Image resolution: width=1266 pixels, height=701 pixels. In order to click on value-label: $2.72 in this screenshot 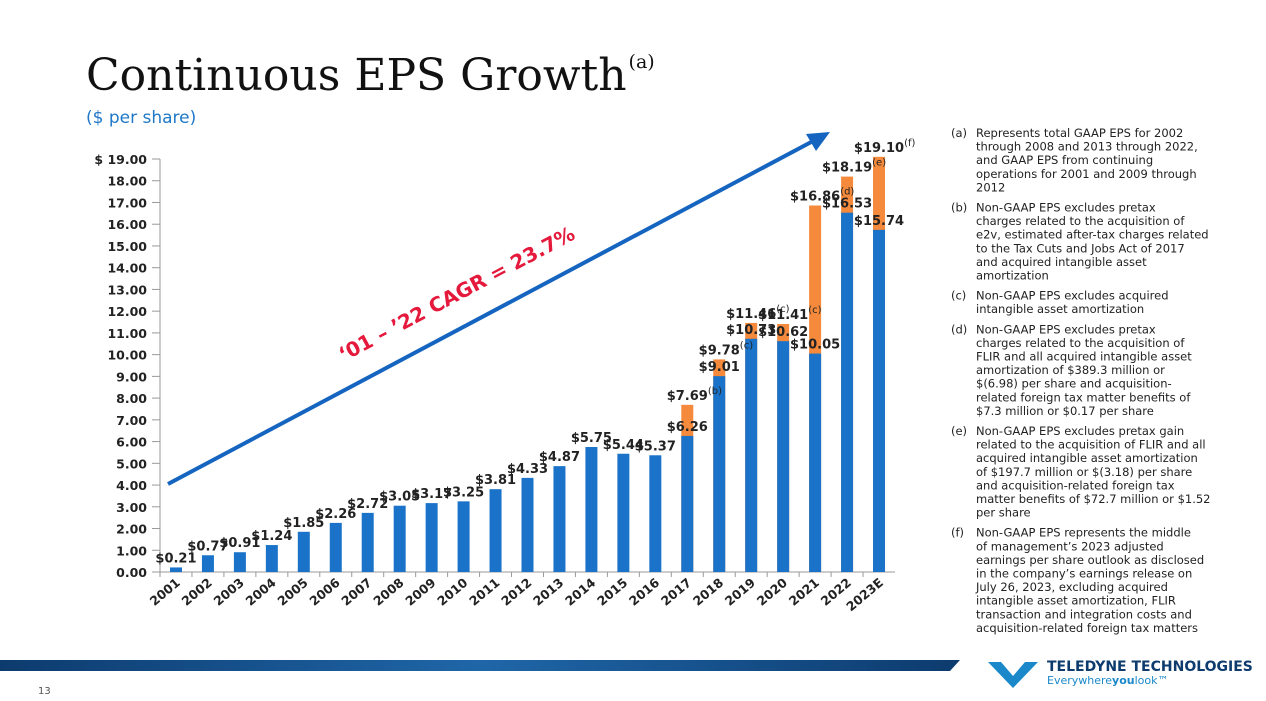, I will do `click(367, 504)`.